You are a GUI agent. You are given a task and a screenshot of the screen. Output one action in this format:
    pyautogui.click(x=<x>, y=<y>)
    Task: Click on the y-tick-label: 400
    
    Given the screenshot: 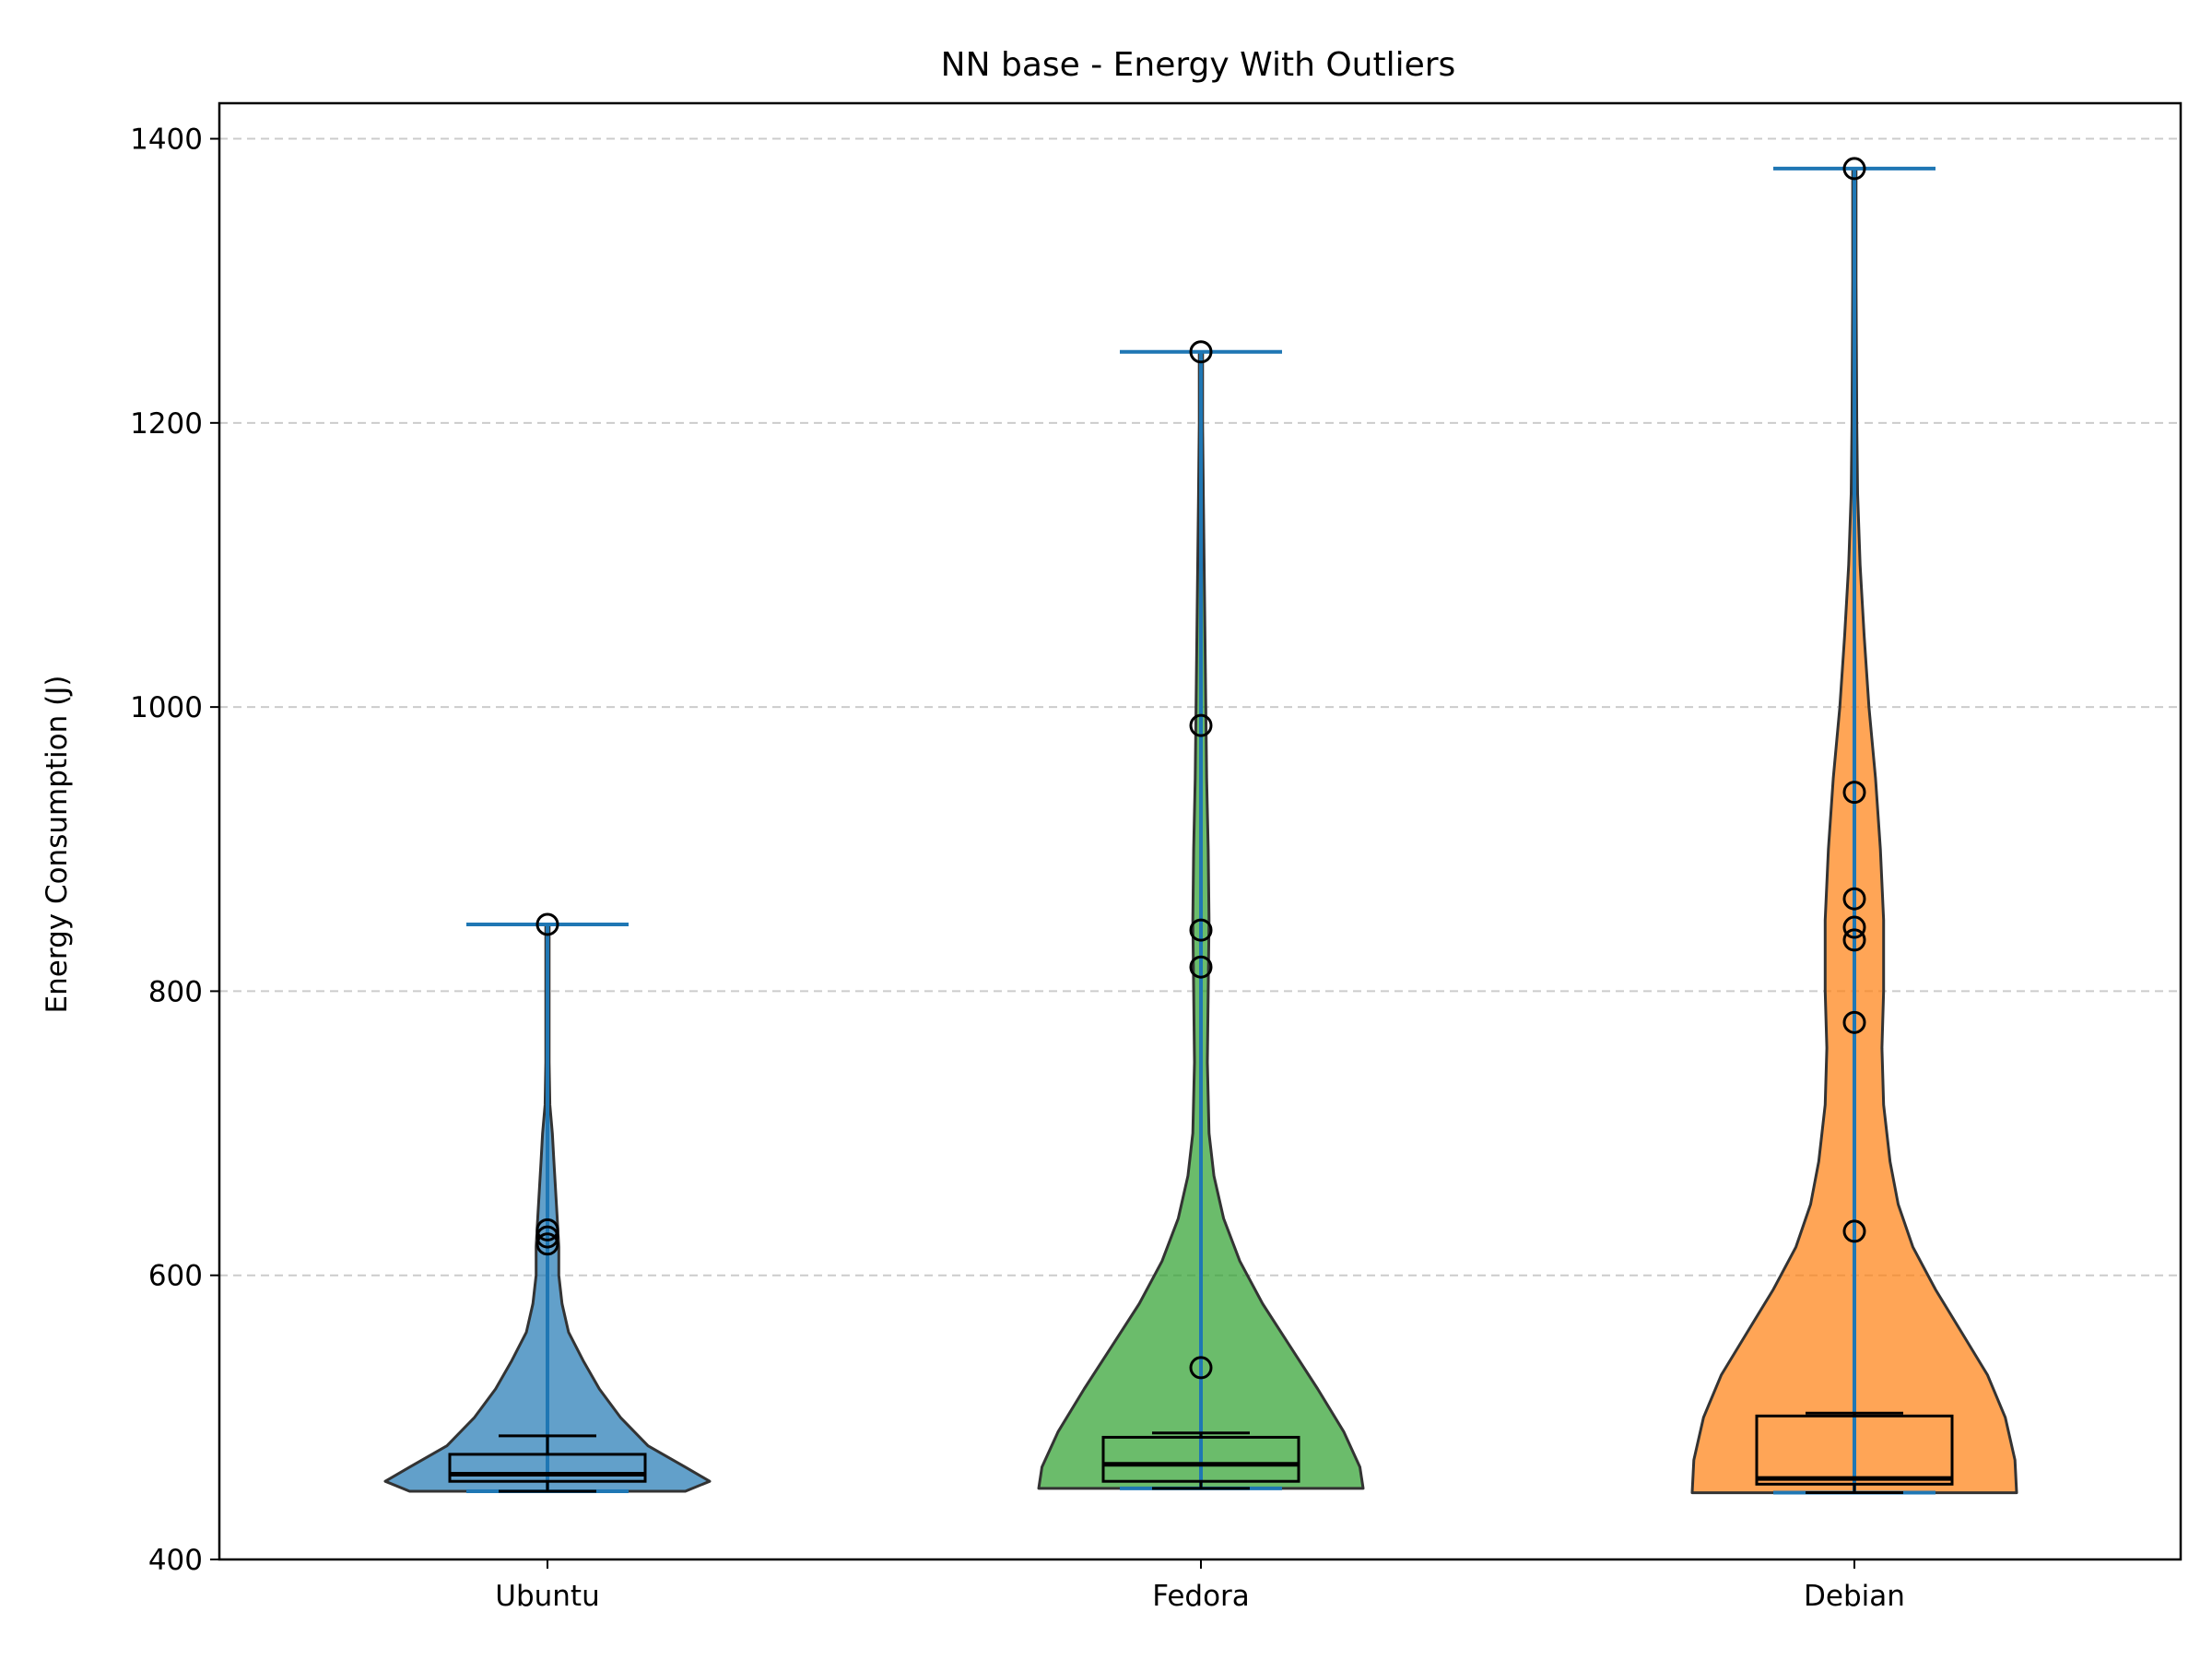 What is the action you would take?
    pyautogui.click(x=175, y=1560)
    